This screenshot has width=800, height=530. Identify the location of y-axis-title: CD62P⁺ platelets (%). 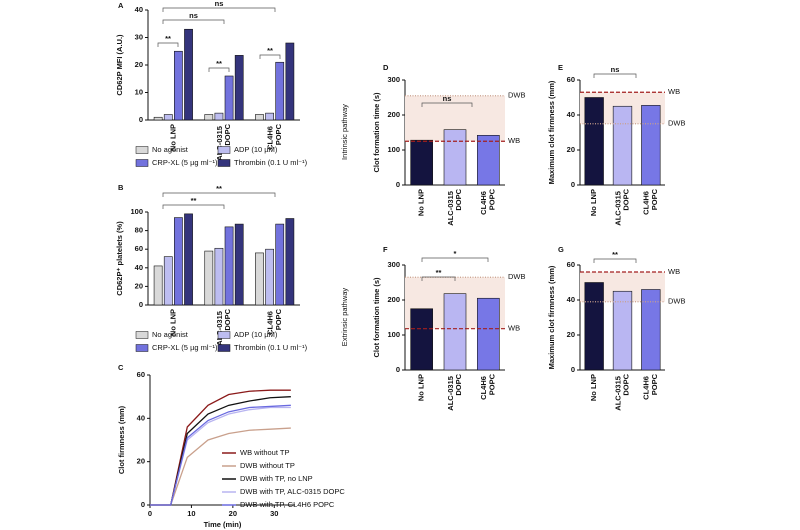
(119, 258).